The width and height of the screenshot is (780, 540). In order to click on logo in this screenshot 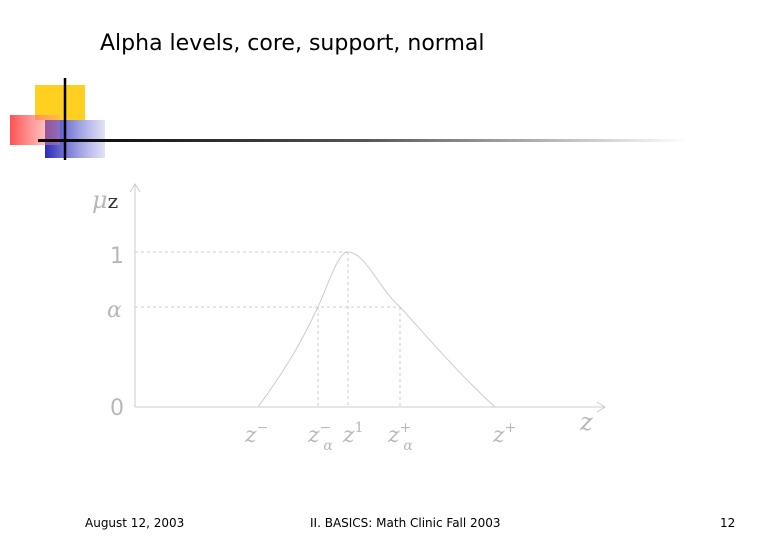, I will do `click(349, 119)`.